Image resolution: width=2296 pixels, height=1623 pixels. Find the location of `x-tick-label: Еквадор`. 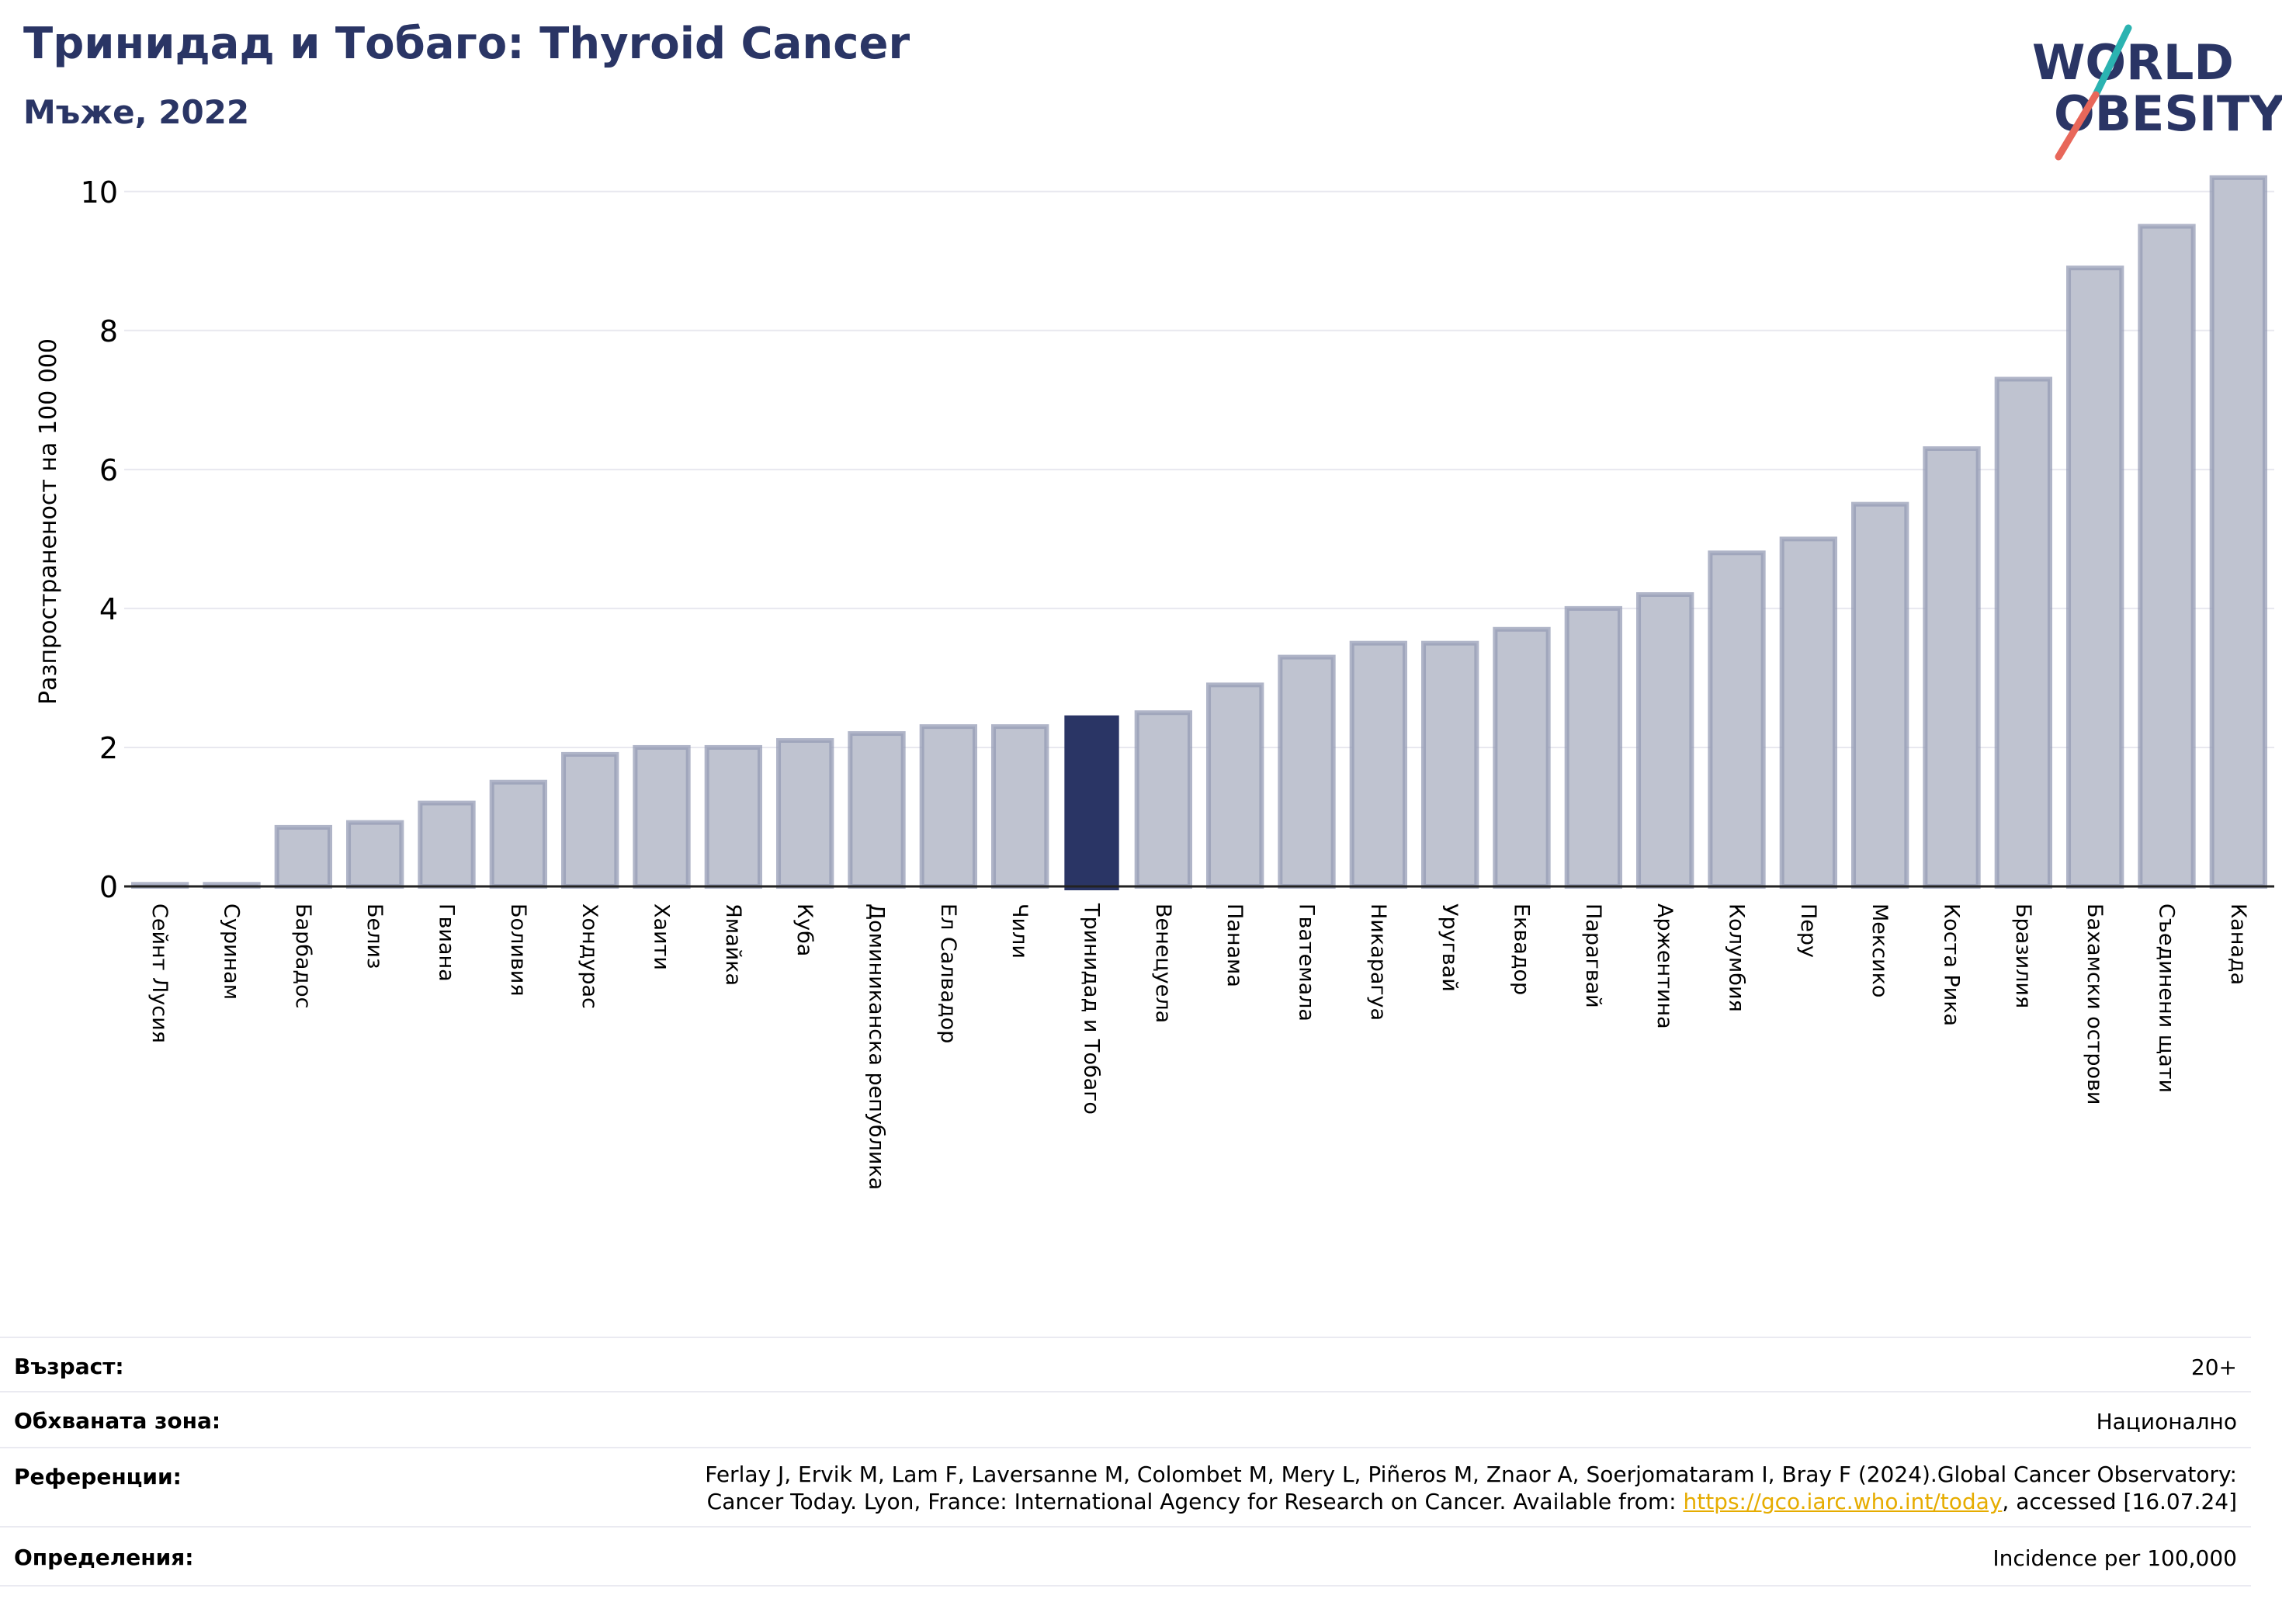

x-tick-label: Еквадор is located at coordinates (1522, 949).